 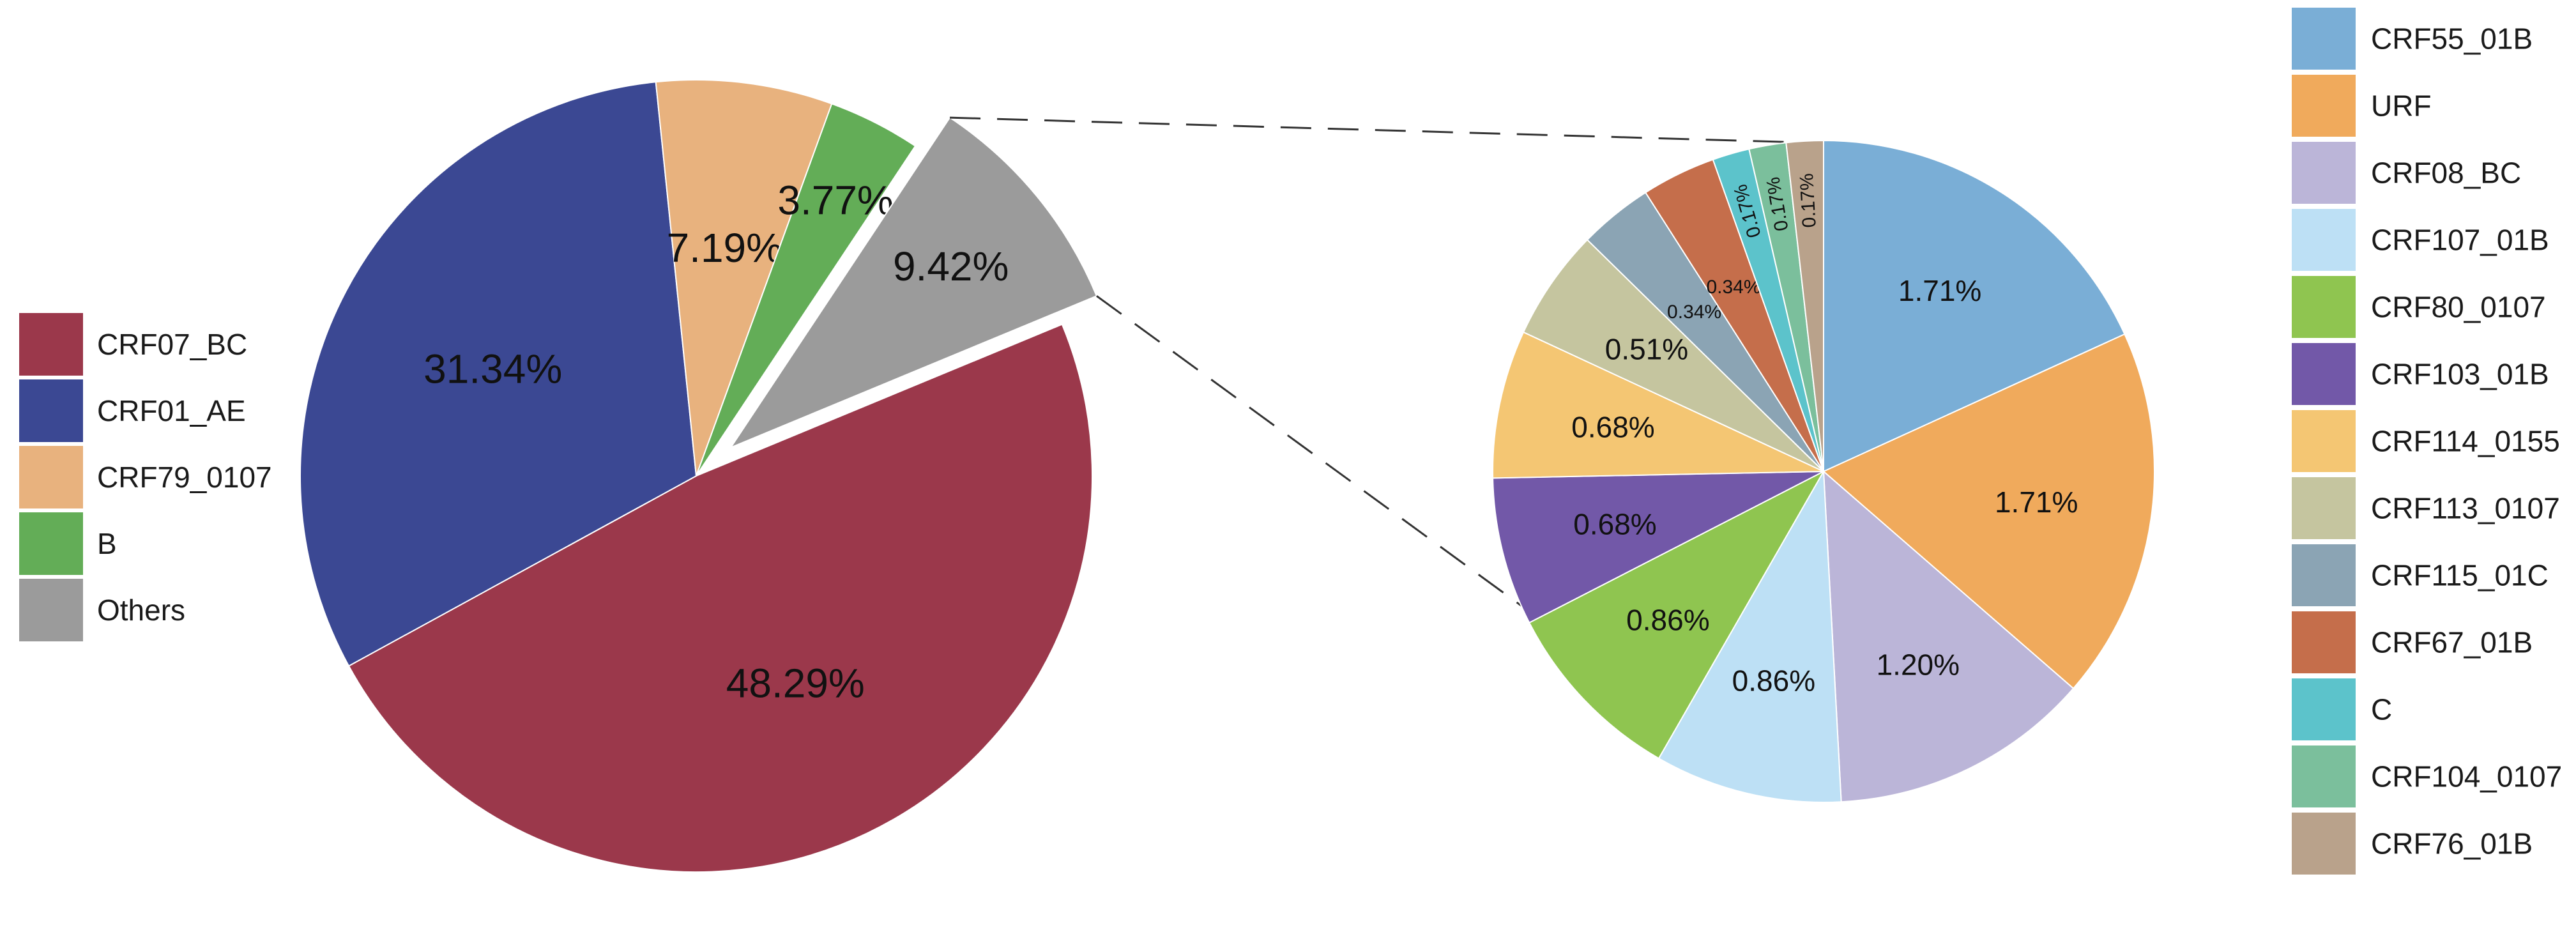 What do you see at coordinates (2460, 240) in the screenshot?
I see `legend-label-crf107-01b: CRF107_01B` at bounding box center [2460, 240].